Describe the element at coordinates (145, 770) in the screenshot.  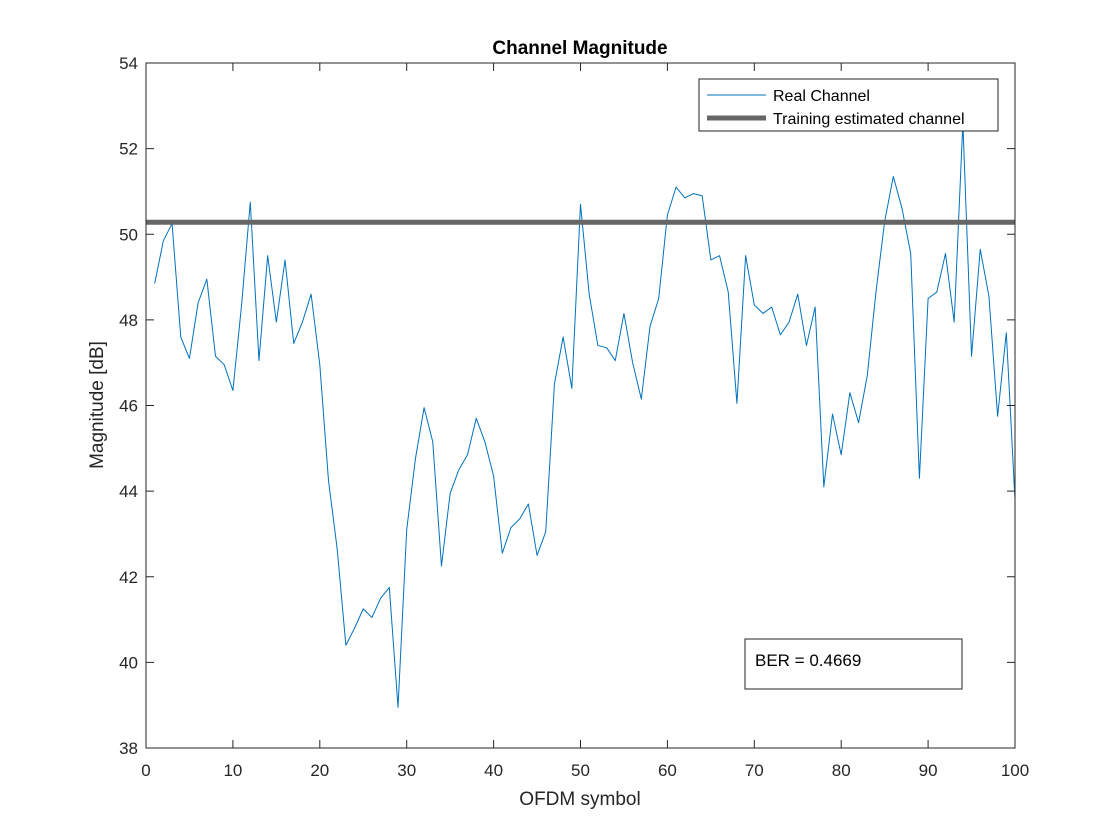
I see `x-tick-label: 0` at that location.